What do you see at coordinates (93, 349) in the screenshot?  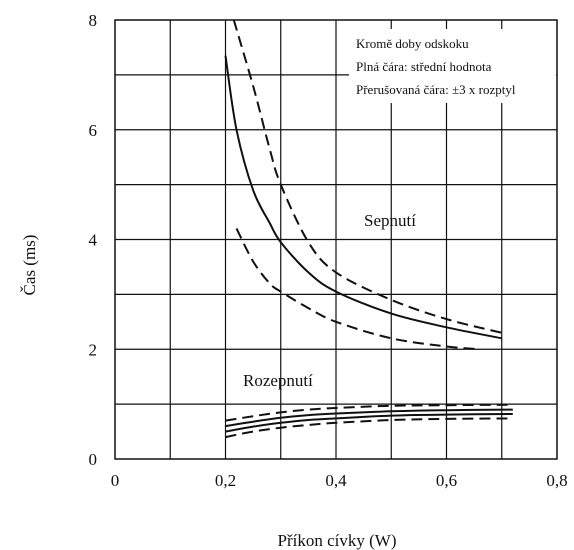 I see `y-tick-label: 2` at bounding box center [93, 349].